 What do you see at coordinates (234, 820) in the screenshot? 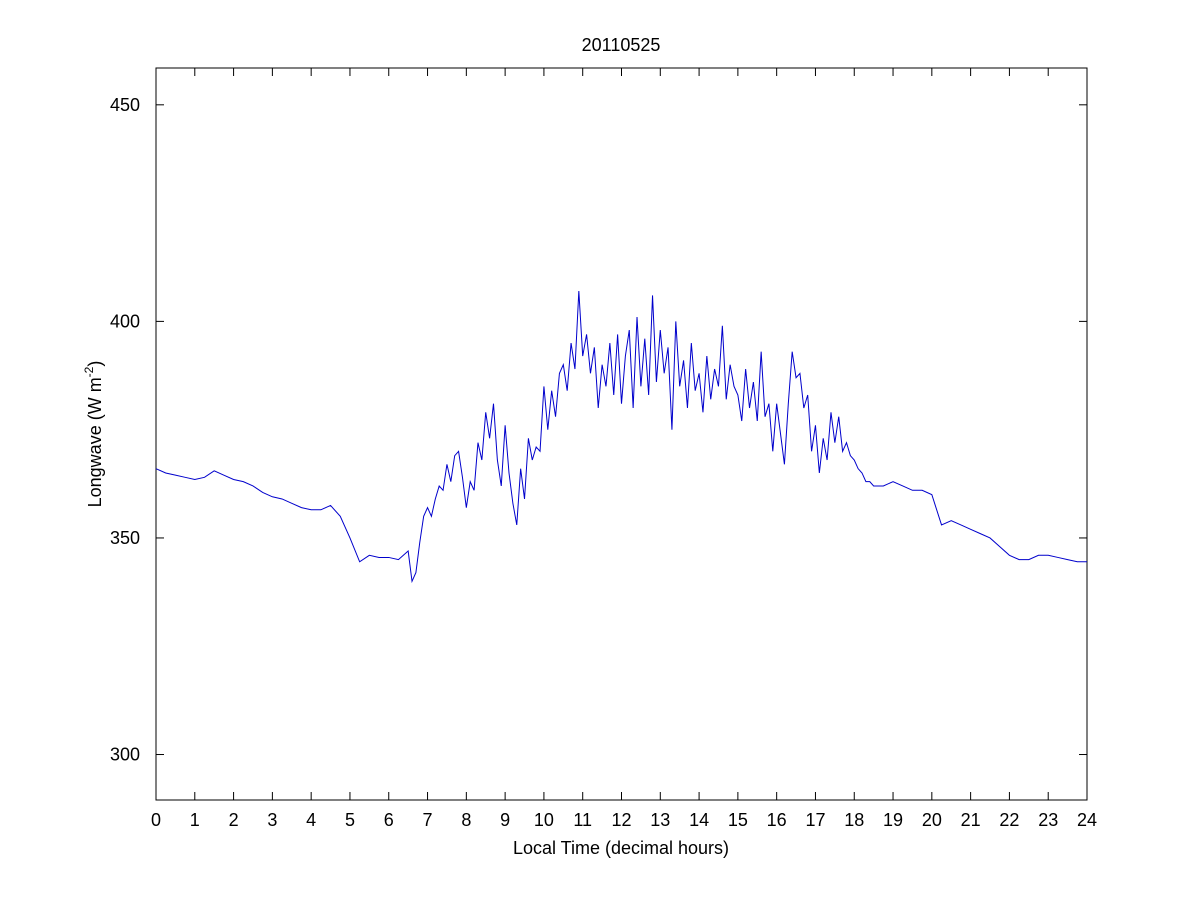
I see `x-tick-label: 2` at bounding box center [234, 820].